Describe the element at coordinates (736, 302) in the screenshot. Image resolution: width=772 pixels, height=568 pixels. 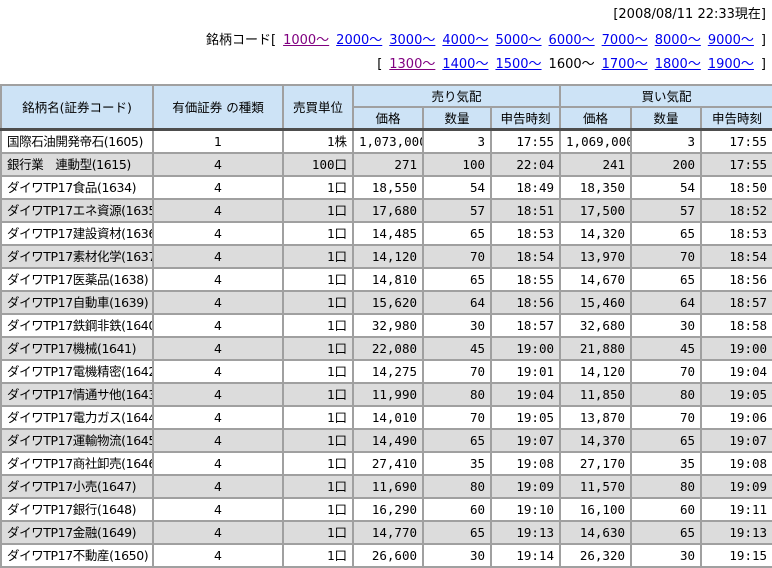
I see `buy-time-cell: 18:57` at that location.